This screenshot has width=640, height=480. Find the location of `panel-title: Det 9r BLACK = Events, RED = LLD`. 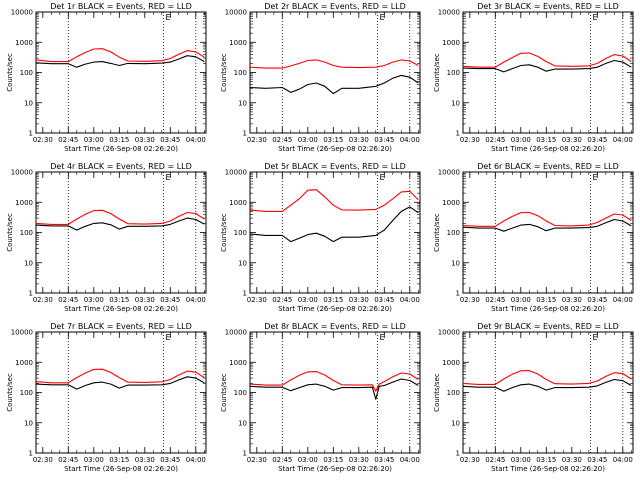

panel-title: Det 9r BLACK = Events, RED = LLD is located at coordinates (548, 326).